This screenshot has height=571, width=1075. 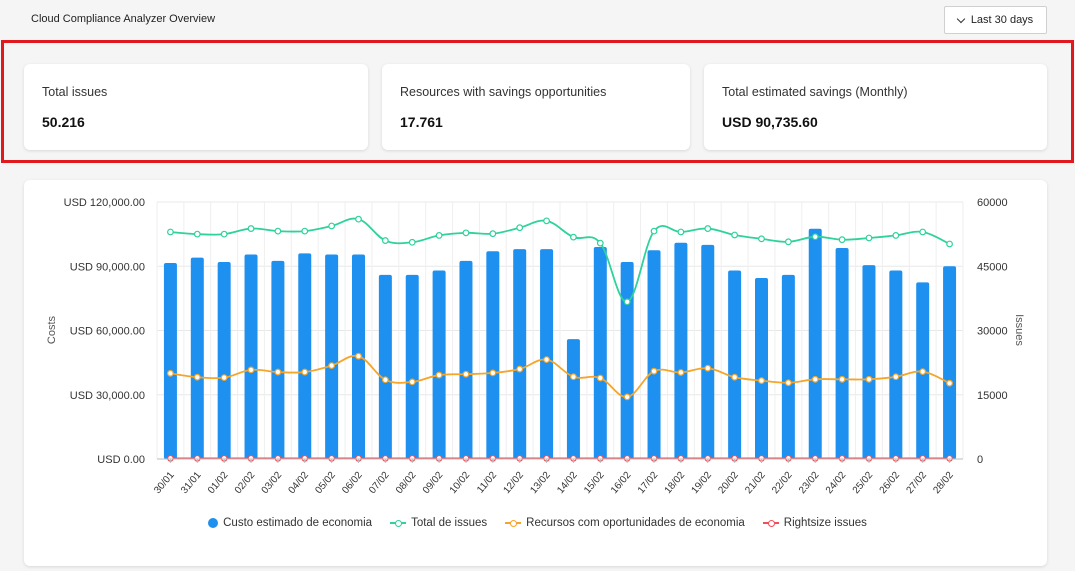 I want to click on legend-item-resources: Recursos com oportunidades de economia, so click(x=625, y=523).